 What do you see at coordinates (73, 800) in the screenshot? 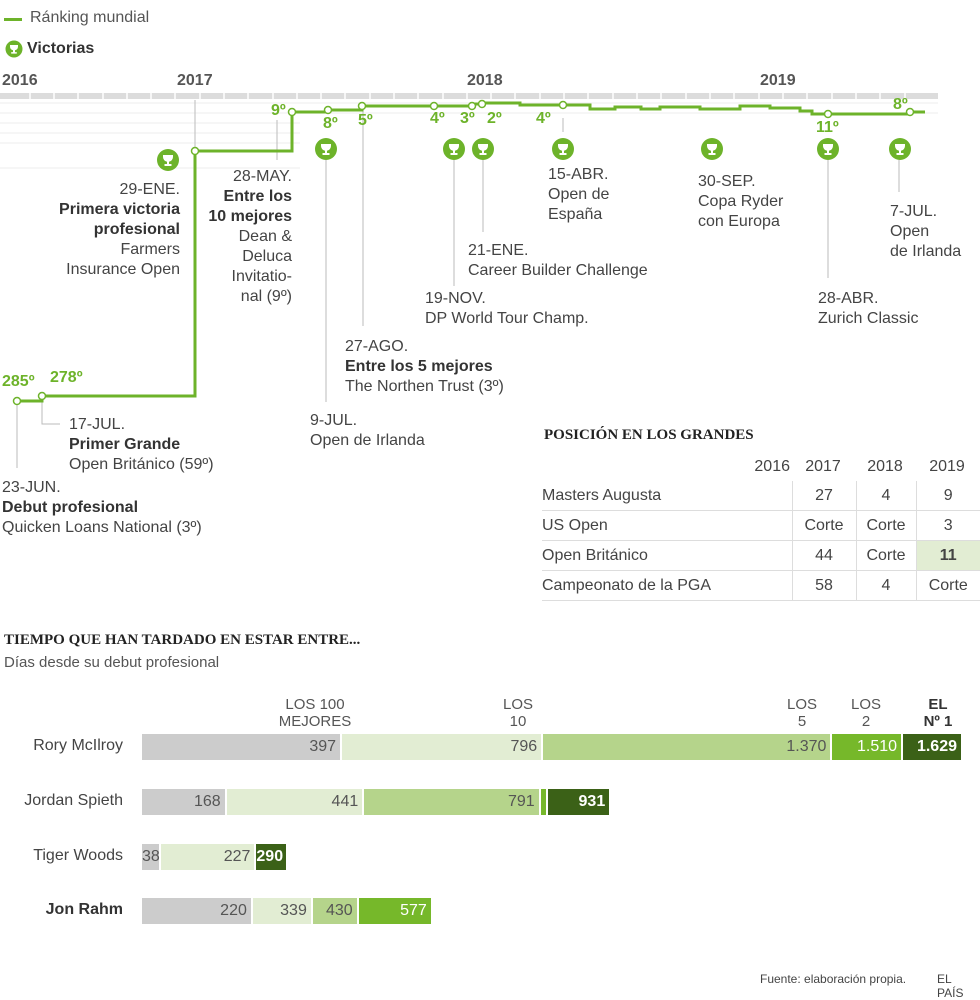
I see `player-name: Jordan Spieth` at bounding box center [73, 800].